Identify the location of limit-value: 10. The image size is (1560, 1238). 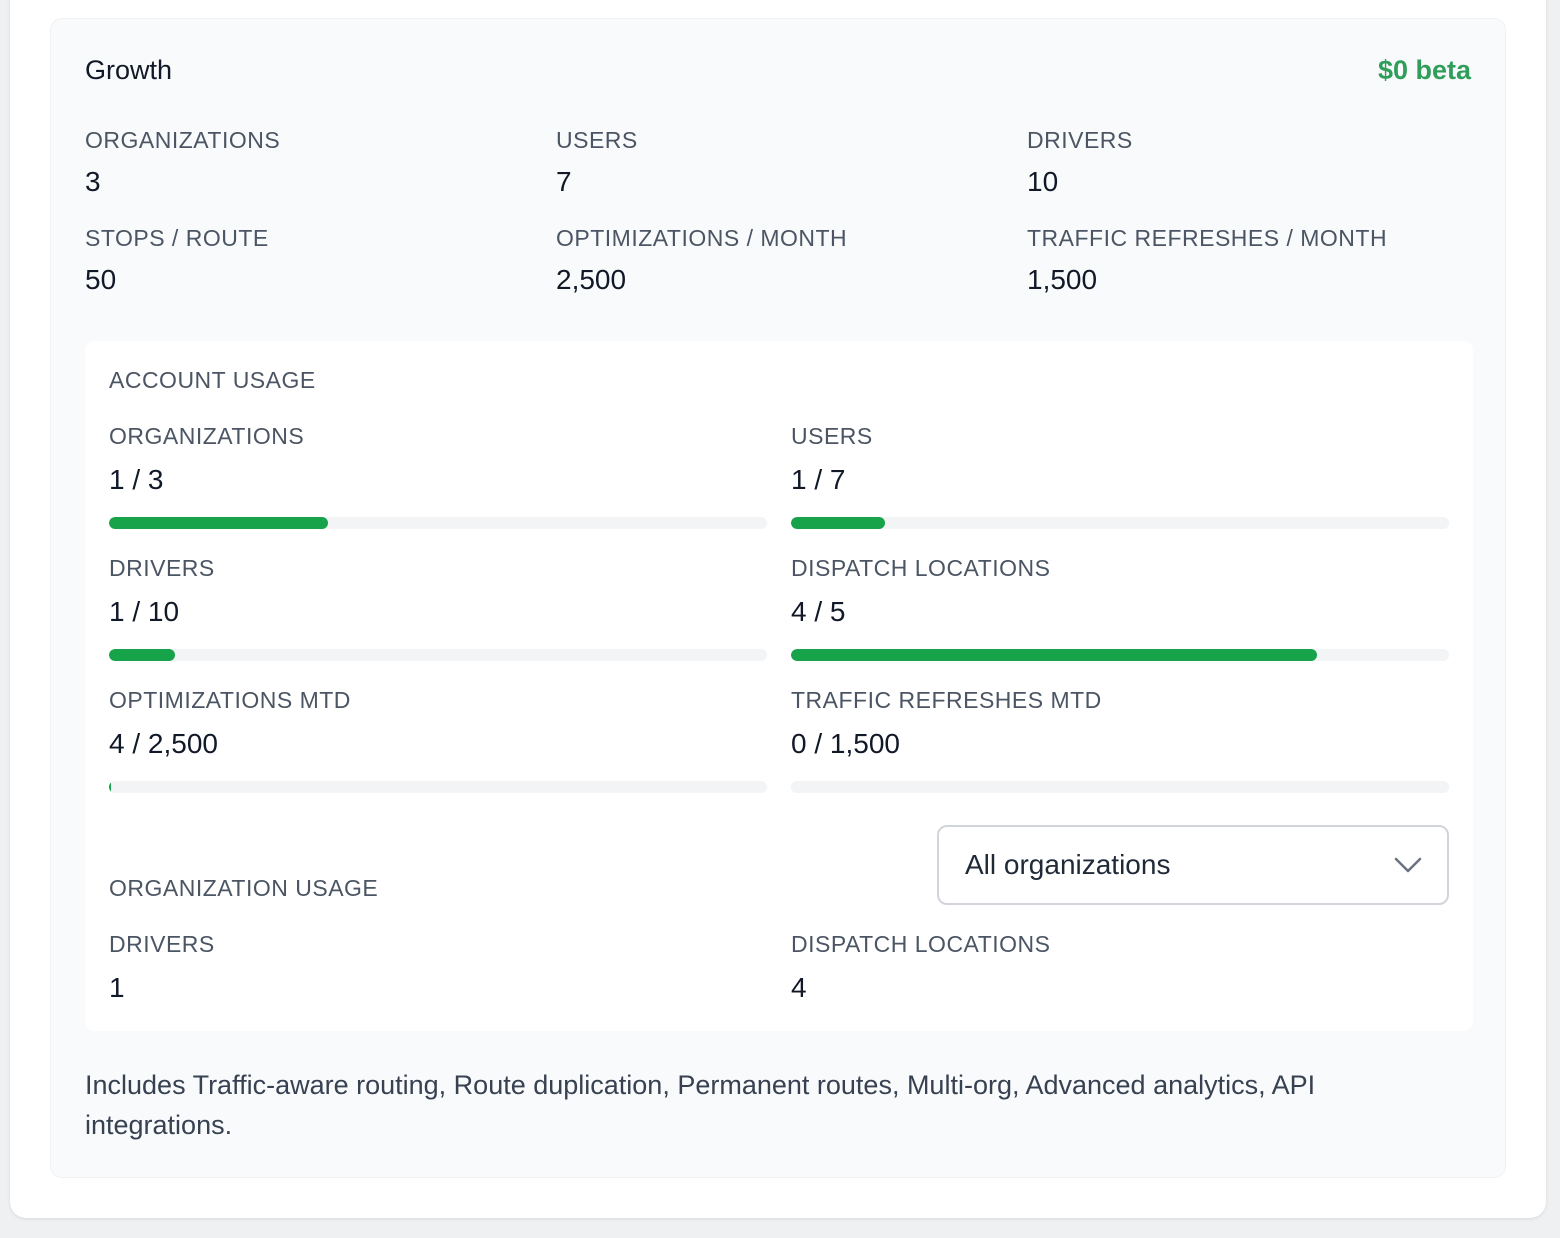
(1043, 181).